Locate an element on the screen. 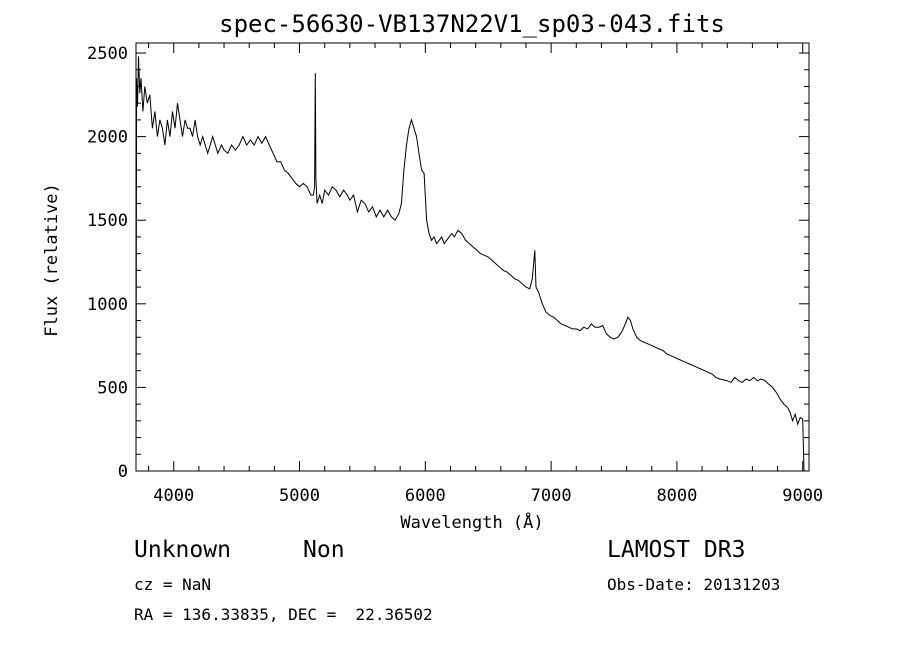 Image resolution: width=900 pixels, height=649 pixels. chart-title: spec-56630-VB137N22V1_sp03-043.fits is located at coordinates (472, 24).